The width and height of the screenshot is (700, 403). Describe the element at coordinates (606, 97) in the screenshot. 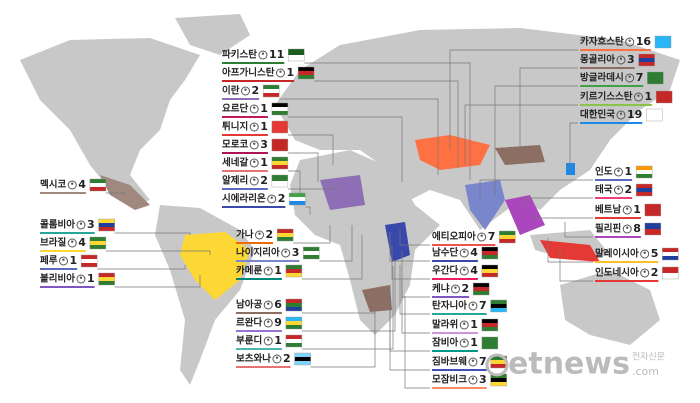

I see `country-name: 키르기스스탄` at that location.